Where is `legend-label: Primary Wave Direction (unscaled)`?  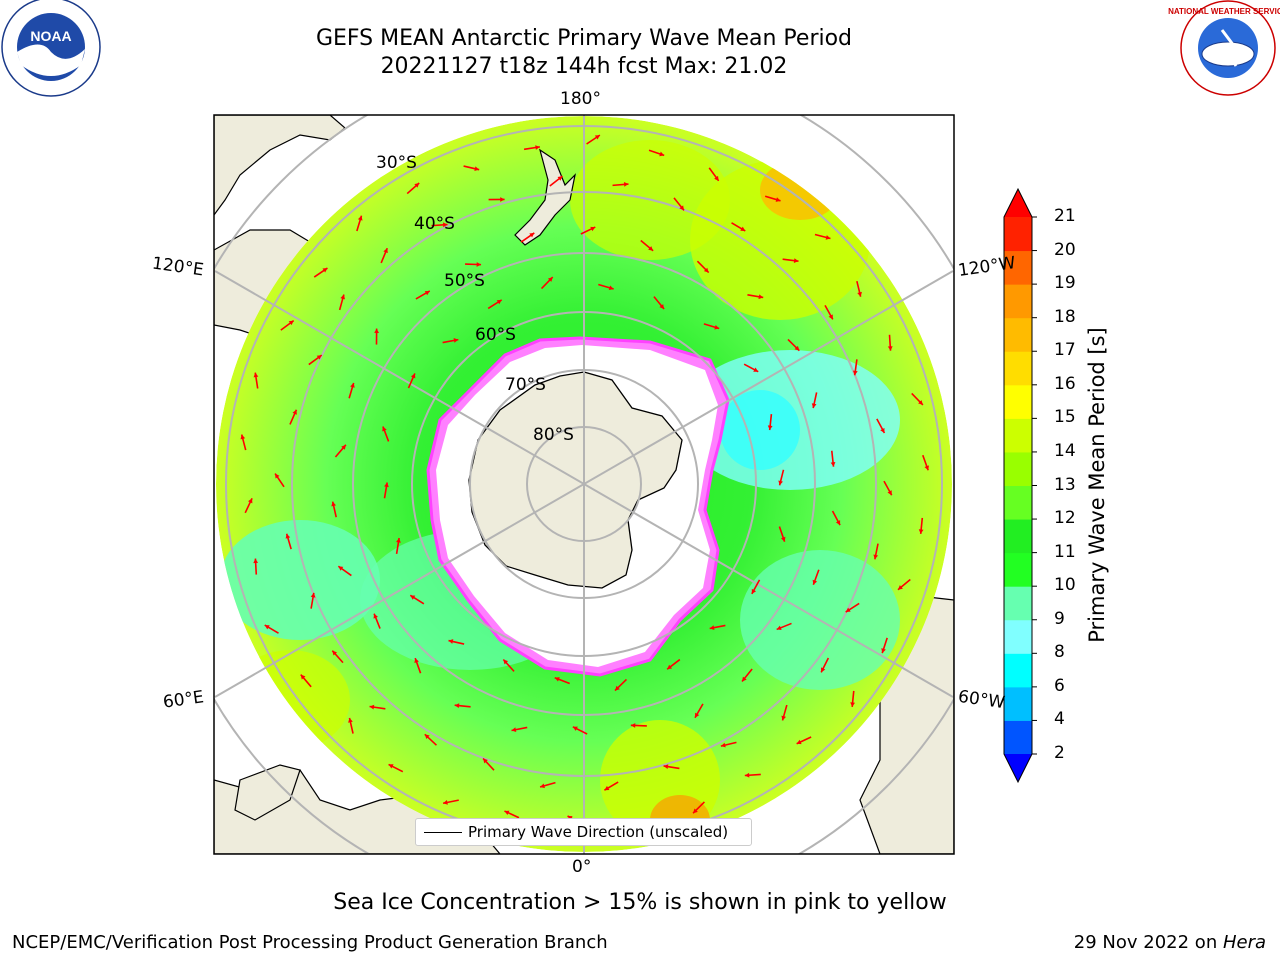 legend-label: Primary Wave Direction (unscaled) is located at coordinates (598, 832).